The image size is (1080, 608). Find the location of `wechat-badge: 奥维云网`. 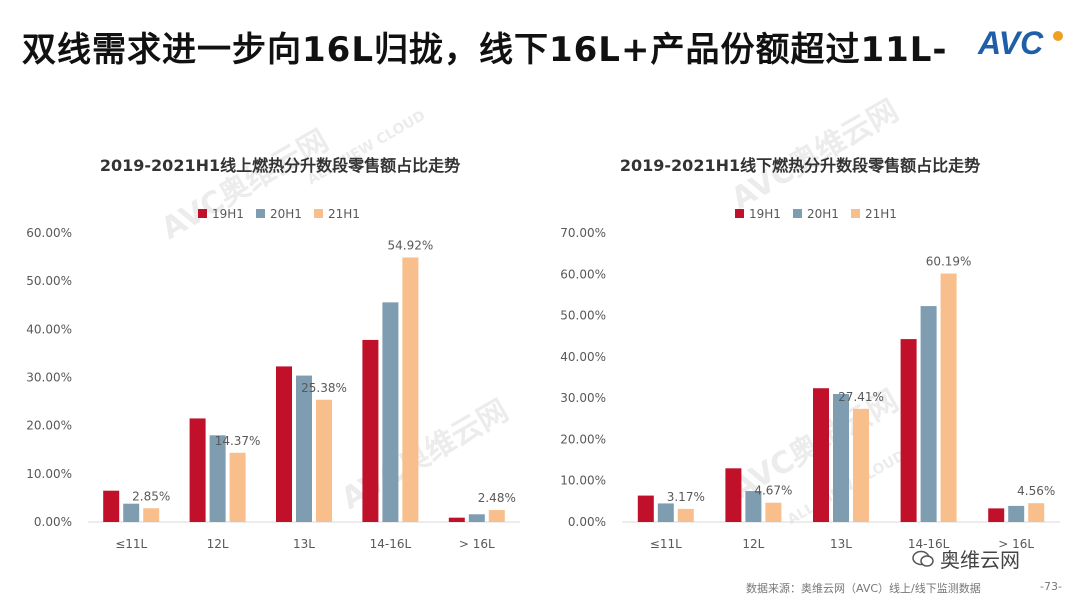

wechat-badge: 奥维云网 is located at coordinates (966, 558).